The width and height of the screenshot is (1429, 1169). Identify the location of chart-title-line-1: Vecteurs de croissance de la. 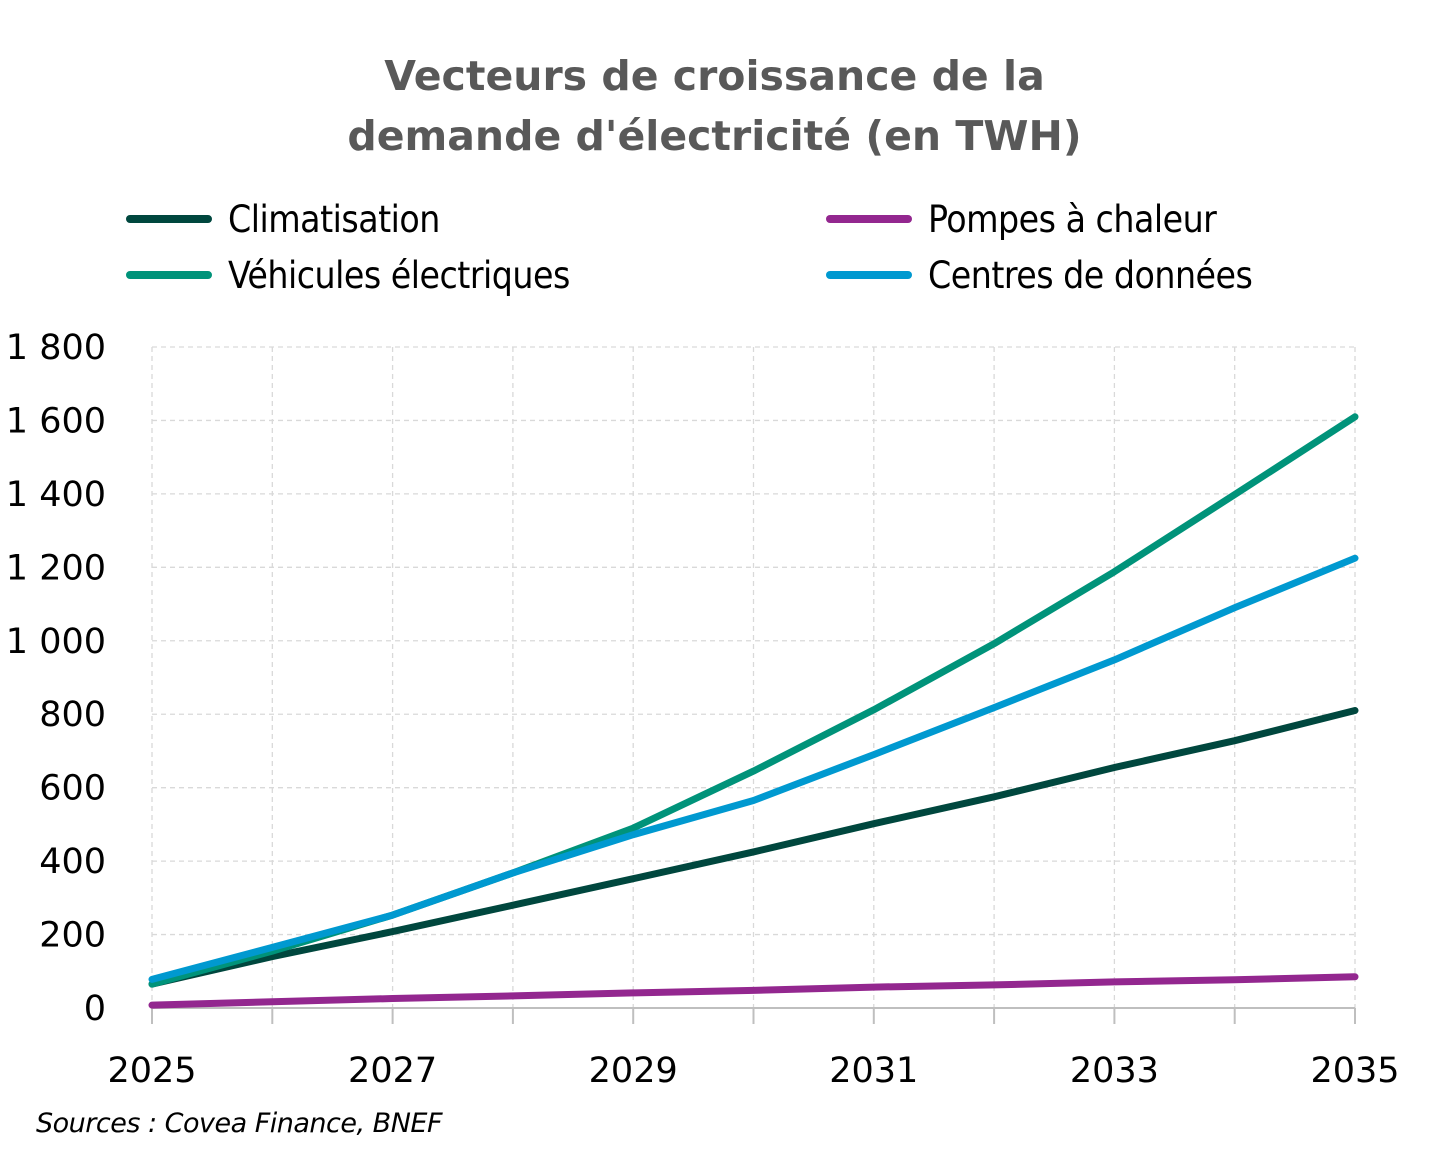
(714, 76).